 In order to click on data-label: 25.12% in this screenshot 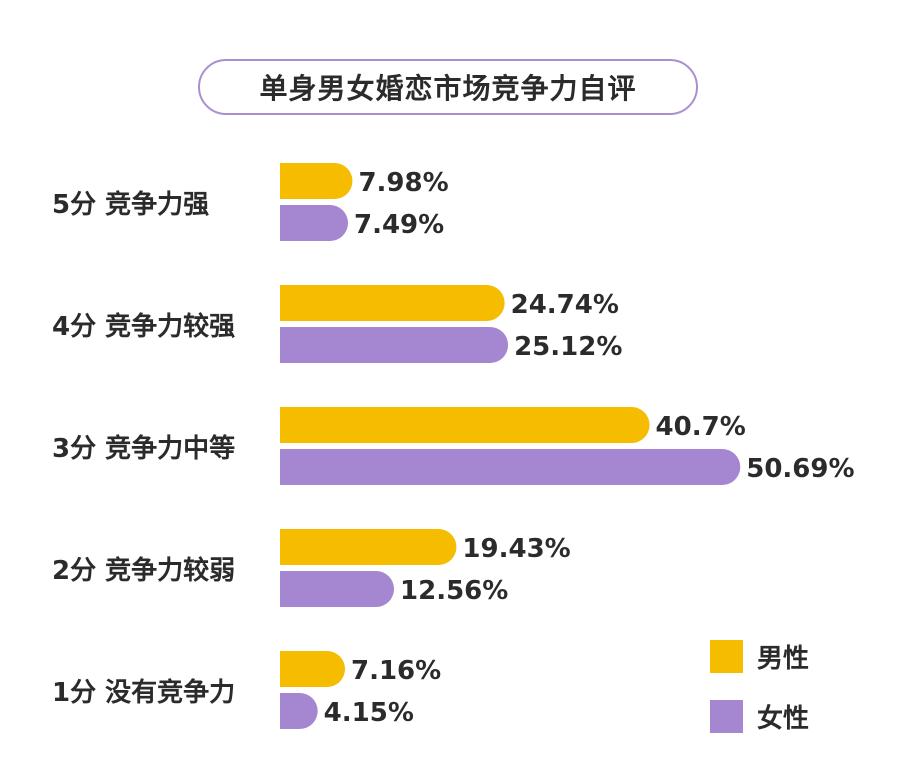, I will do `click(568, 347)`.